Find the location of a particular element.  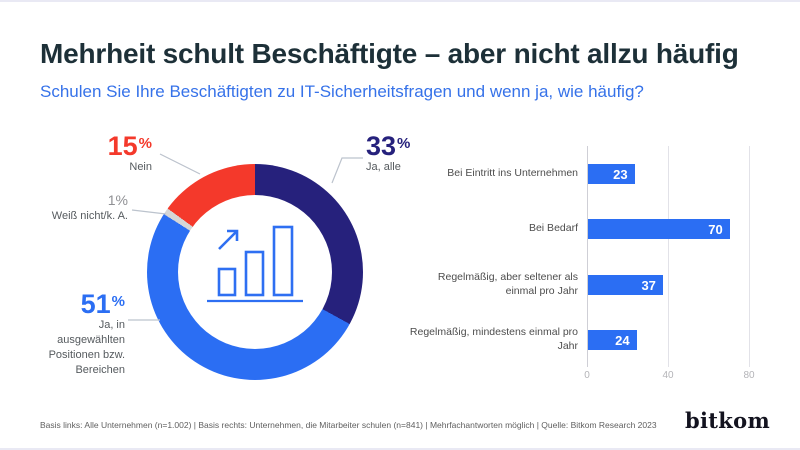

donut-caption-weiss-nicht: Weiß nicht/k. A. is located at coordinates (89, 215).